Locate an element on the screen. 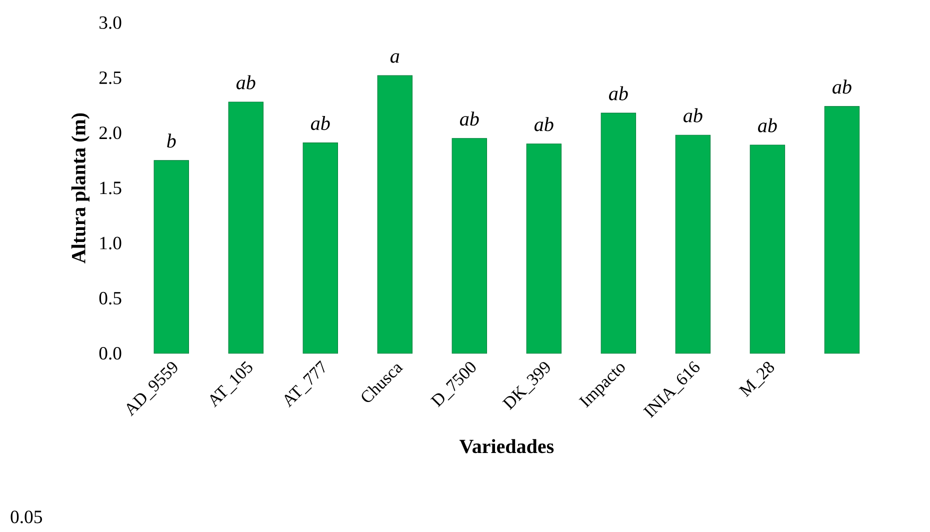  y-tick-label: 1.0 is located at coordinates (111, 243).